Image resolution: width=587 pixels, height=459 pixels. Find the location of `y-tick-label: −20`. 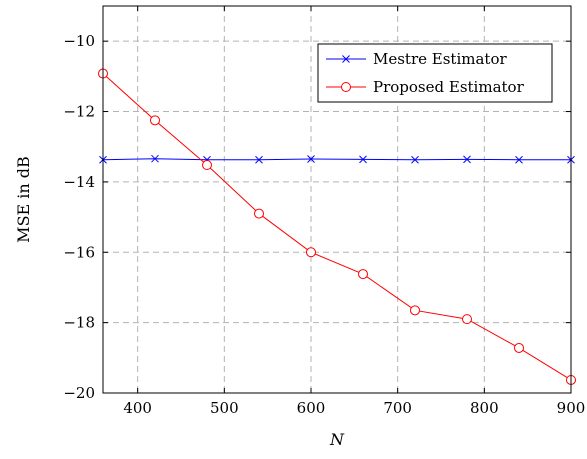

y-tick-label: −20 is located at coordinates (79, 393).